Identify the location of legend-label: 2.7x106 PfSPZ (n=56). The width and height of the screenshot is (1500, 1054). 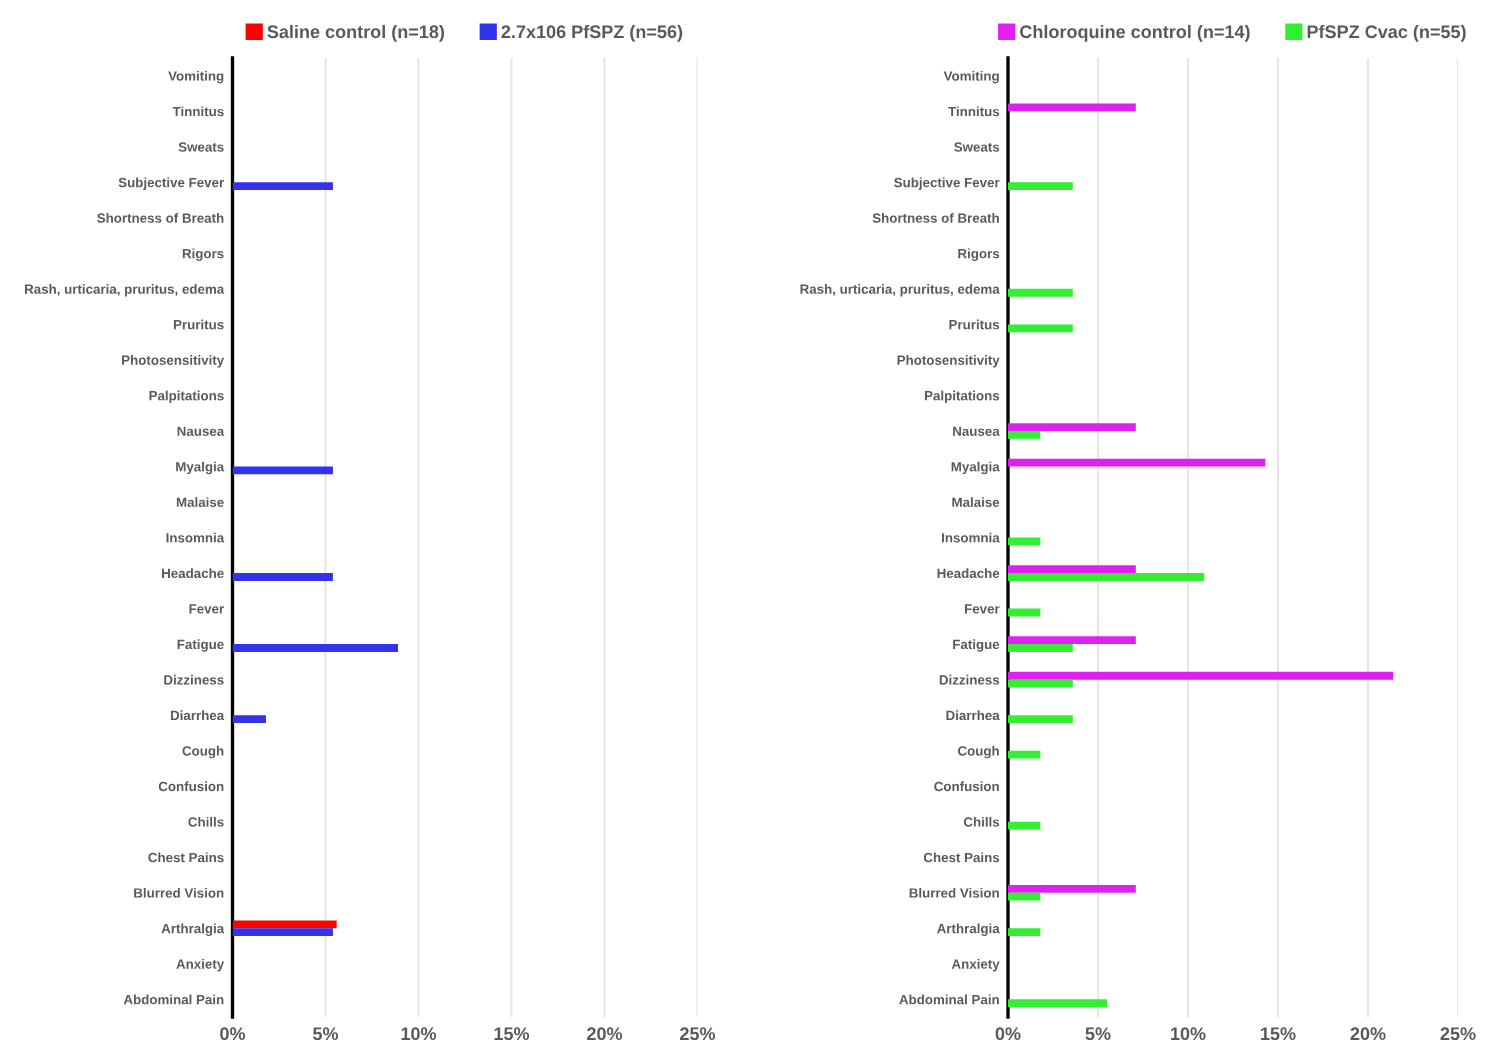
(592, 33).